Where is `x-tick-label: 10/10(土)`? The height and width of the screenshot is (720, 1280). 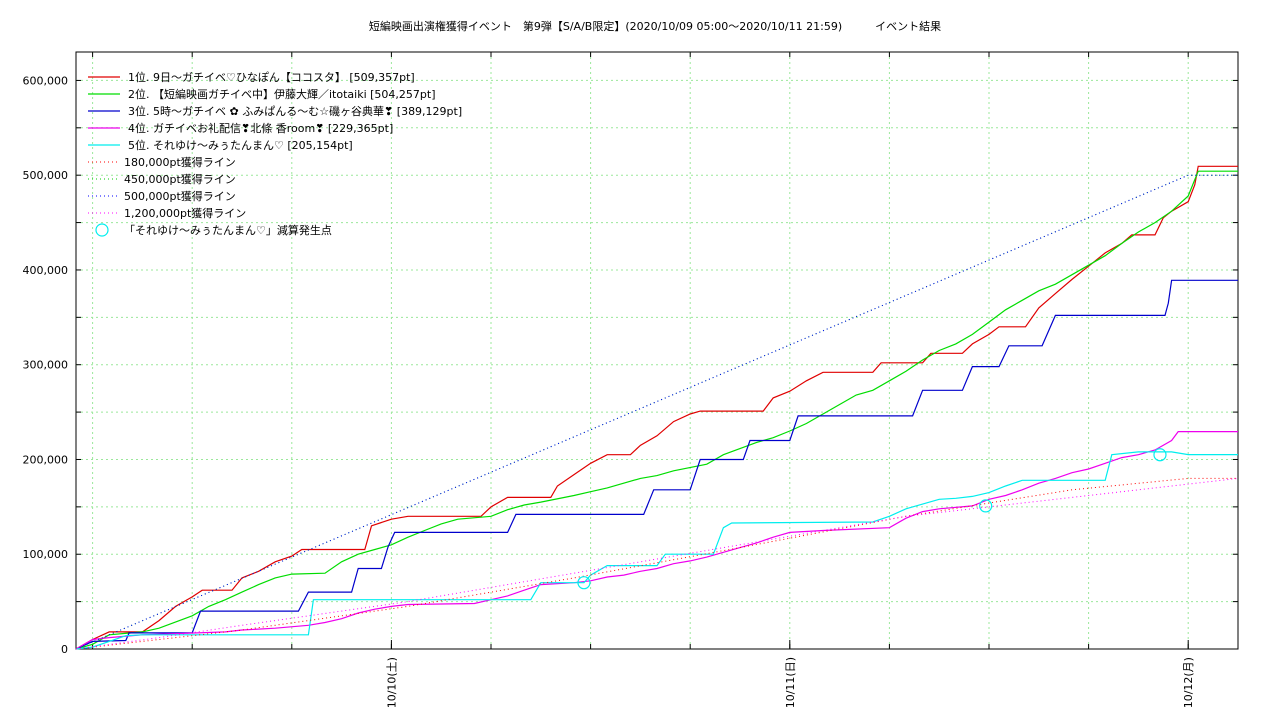
x-tick-label: 10/10(土) is located at coordinates (391, 682).